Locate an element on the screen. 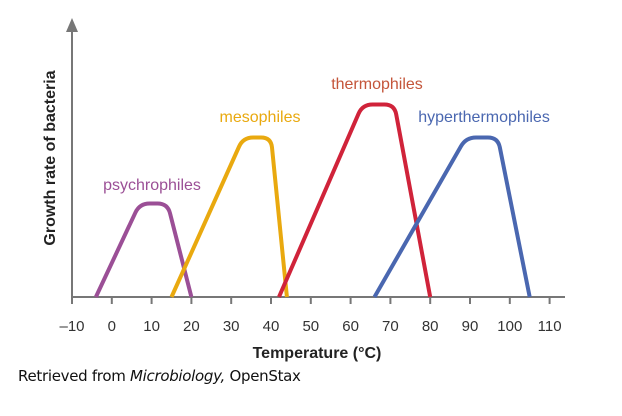 This screenshot has height=416, width=622. x-tick-label: 70 is located at coordinates (390, 326).